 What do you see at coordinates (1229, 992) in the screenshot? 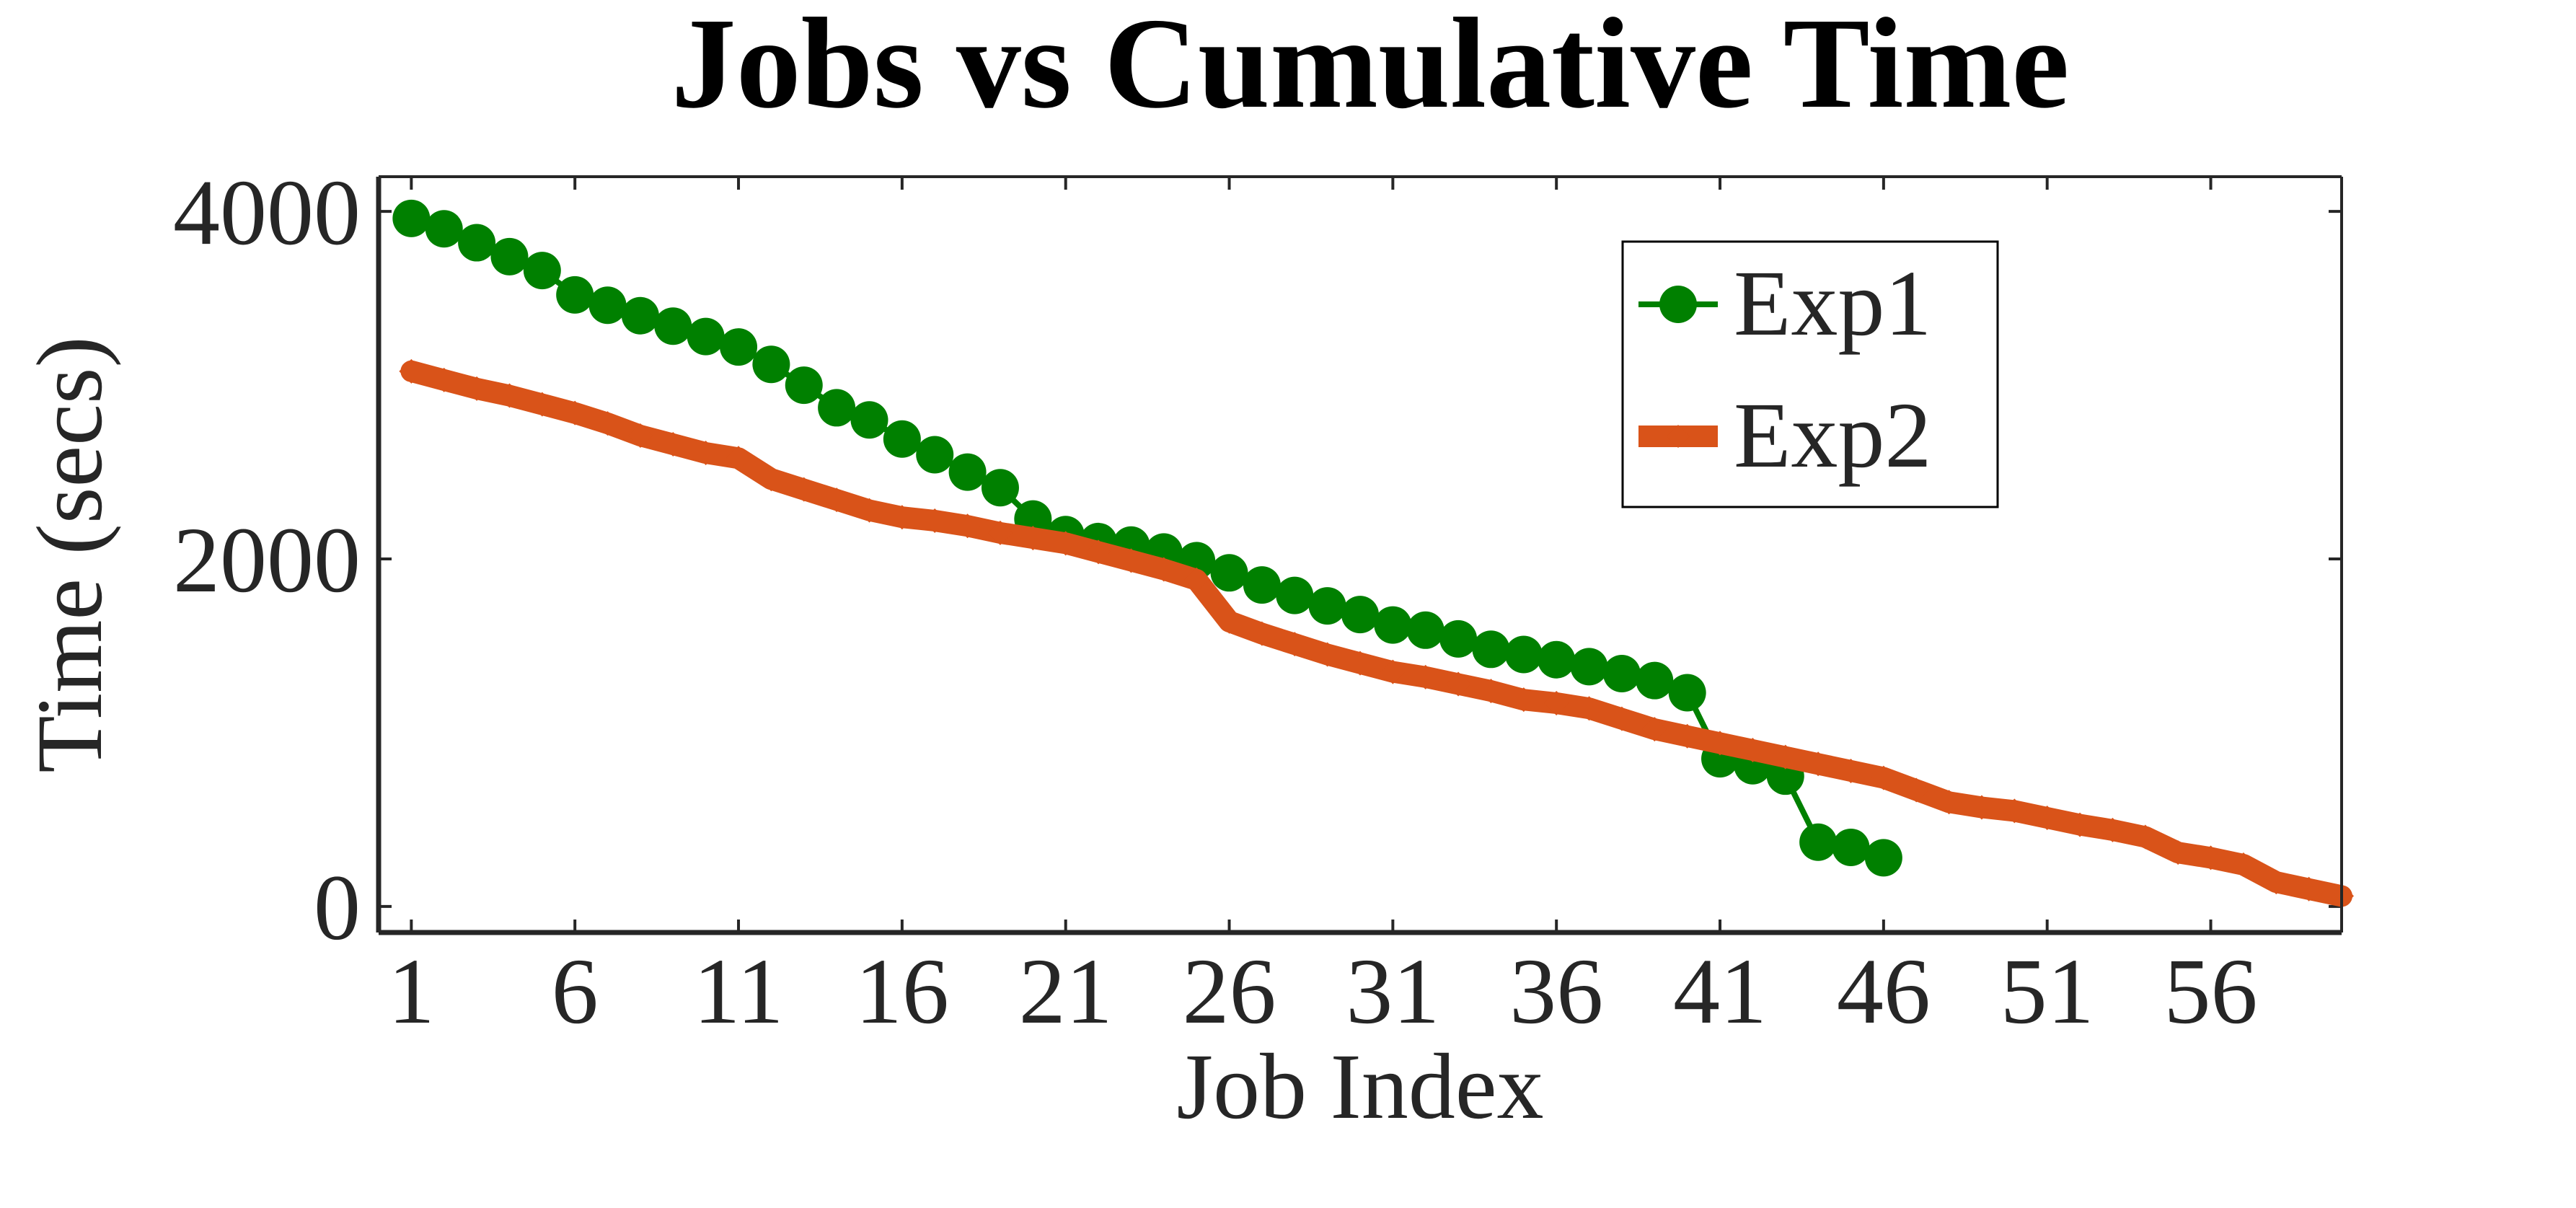
I see `x-tick-label: 26` at bounding box center [1229, 992].